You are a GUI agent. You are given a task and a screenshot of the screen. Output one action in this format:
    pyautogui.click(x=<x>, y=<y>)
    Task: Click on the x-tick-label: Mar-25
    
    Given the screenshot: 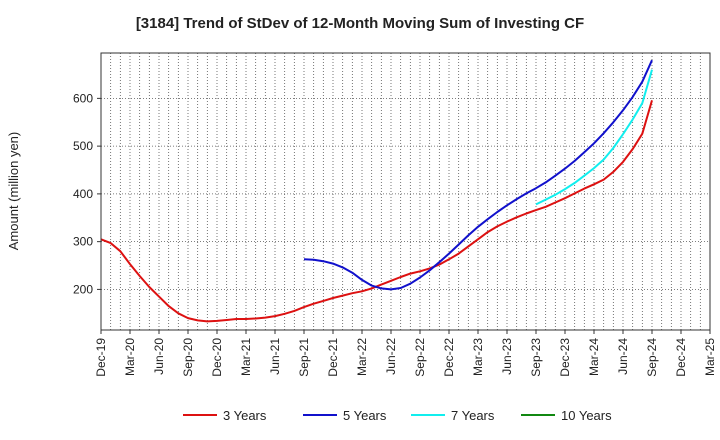 What is the action you would take?
    pyautogui.click(x=710, y=357)
    